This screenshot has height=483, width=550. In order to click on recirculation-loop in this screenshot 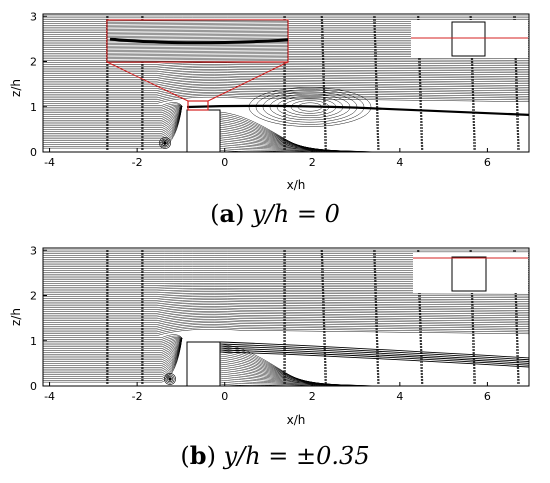, I will do `click(310, 107)`.